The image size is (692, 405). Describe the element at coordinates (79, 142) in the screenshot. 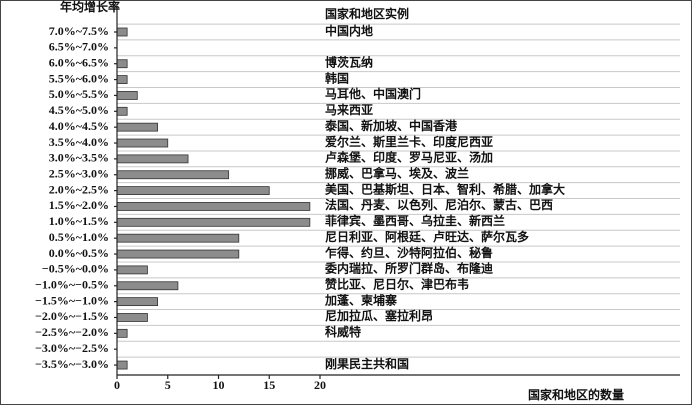

I see `y-tick-label: 3.5%~4.0%` at that location.